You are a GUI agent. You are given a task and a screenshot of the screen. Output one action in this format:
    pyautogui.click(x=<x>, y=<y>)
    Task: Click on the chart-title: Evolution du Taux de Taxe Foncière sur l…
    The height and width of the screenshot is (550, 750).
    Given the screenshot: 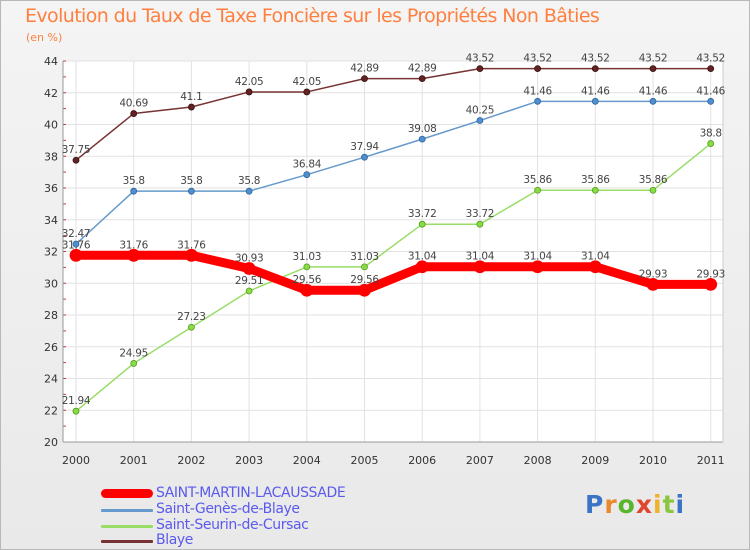 What is the action you would take?
    pyautogui.click(x=312, y=16)
    